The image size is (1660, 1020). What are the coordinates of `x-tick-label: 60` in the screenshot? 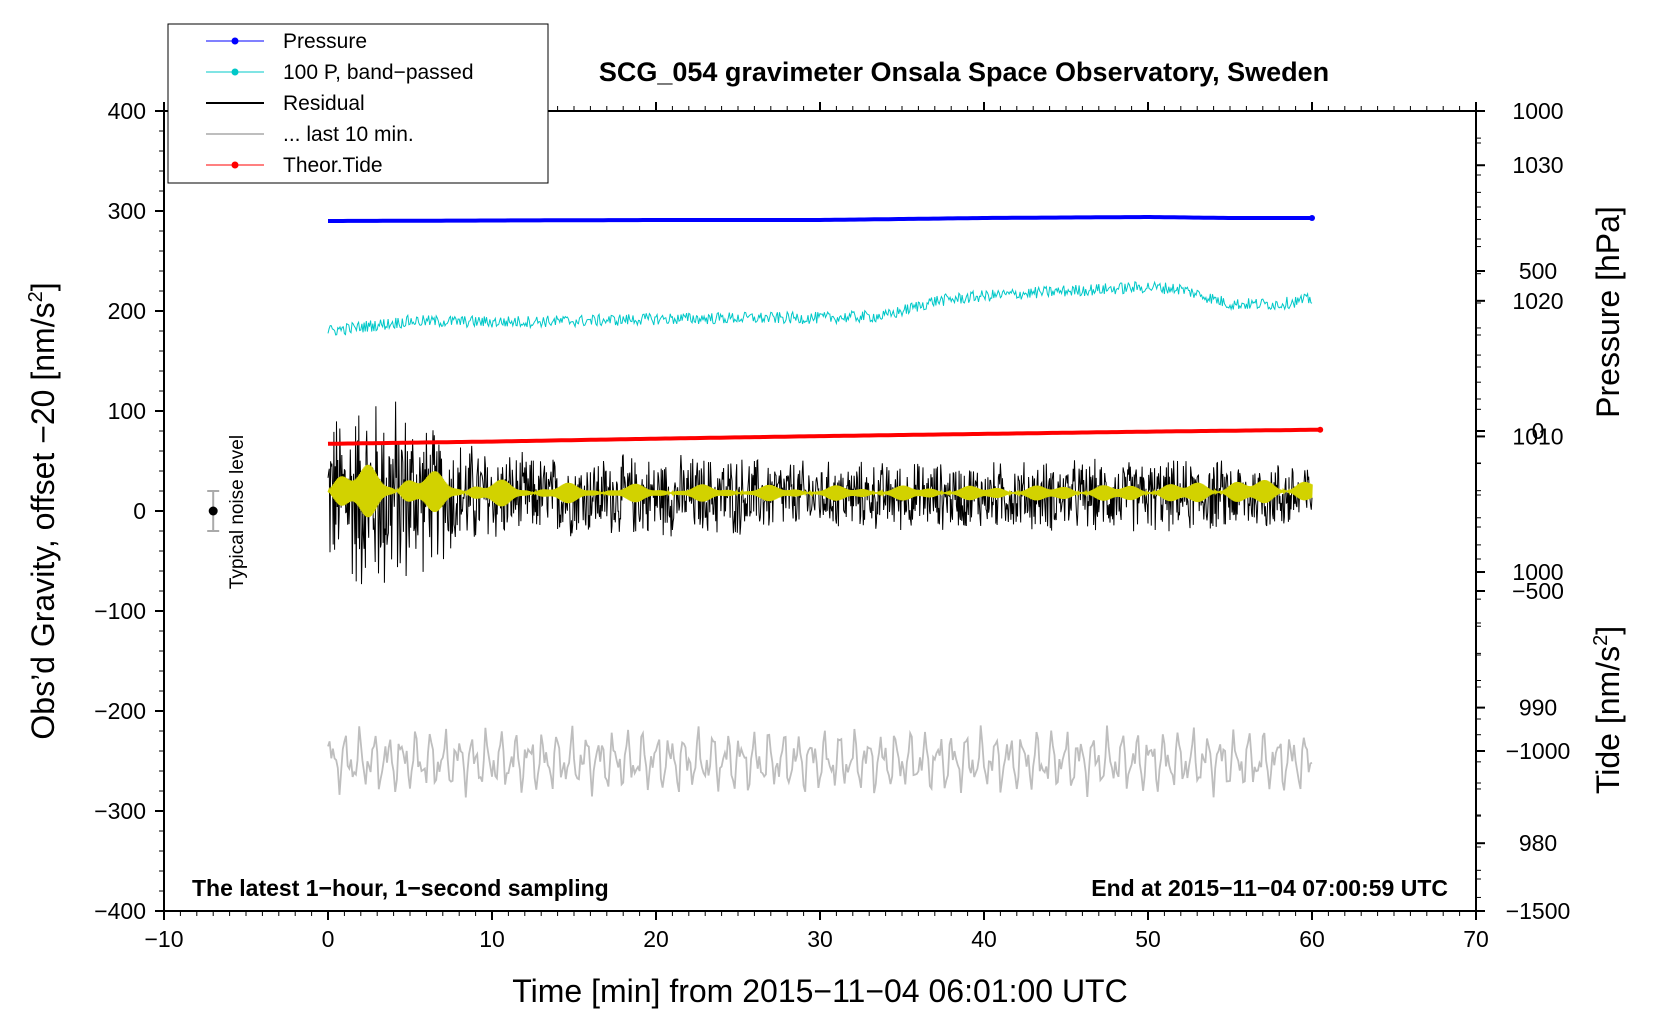 It's located at (1312, 939).